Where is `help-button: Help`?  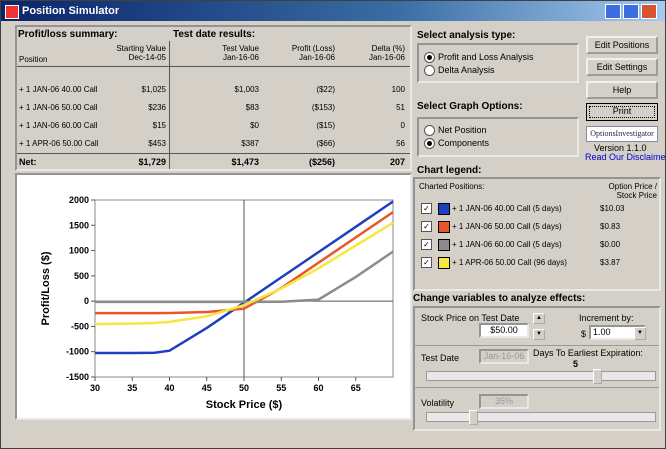 help-button: Help is located at coordinates (622, 90).